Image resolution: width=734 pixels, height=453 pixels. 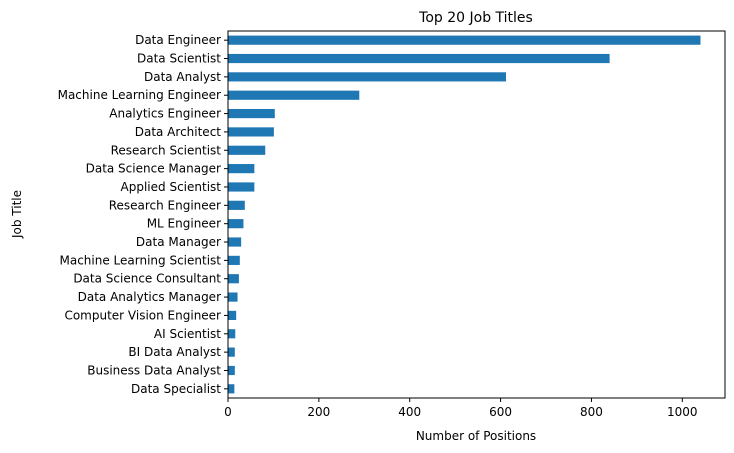 I want to click on x-tick-label: 600, so click(x=500, y=412).